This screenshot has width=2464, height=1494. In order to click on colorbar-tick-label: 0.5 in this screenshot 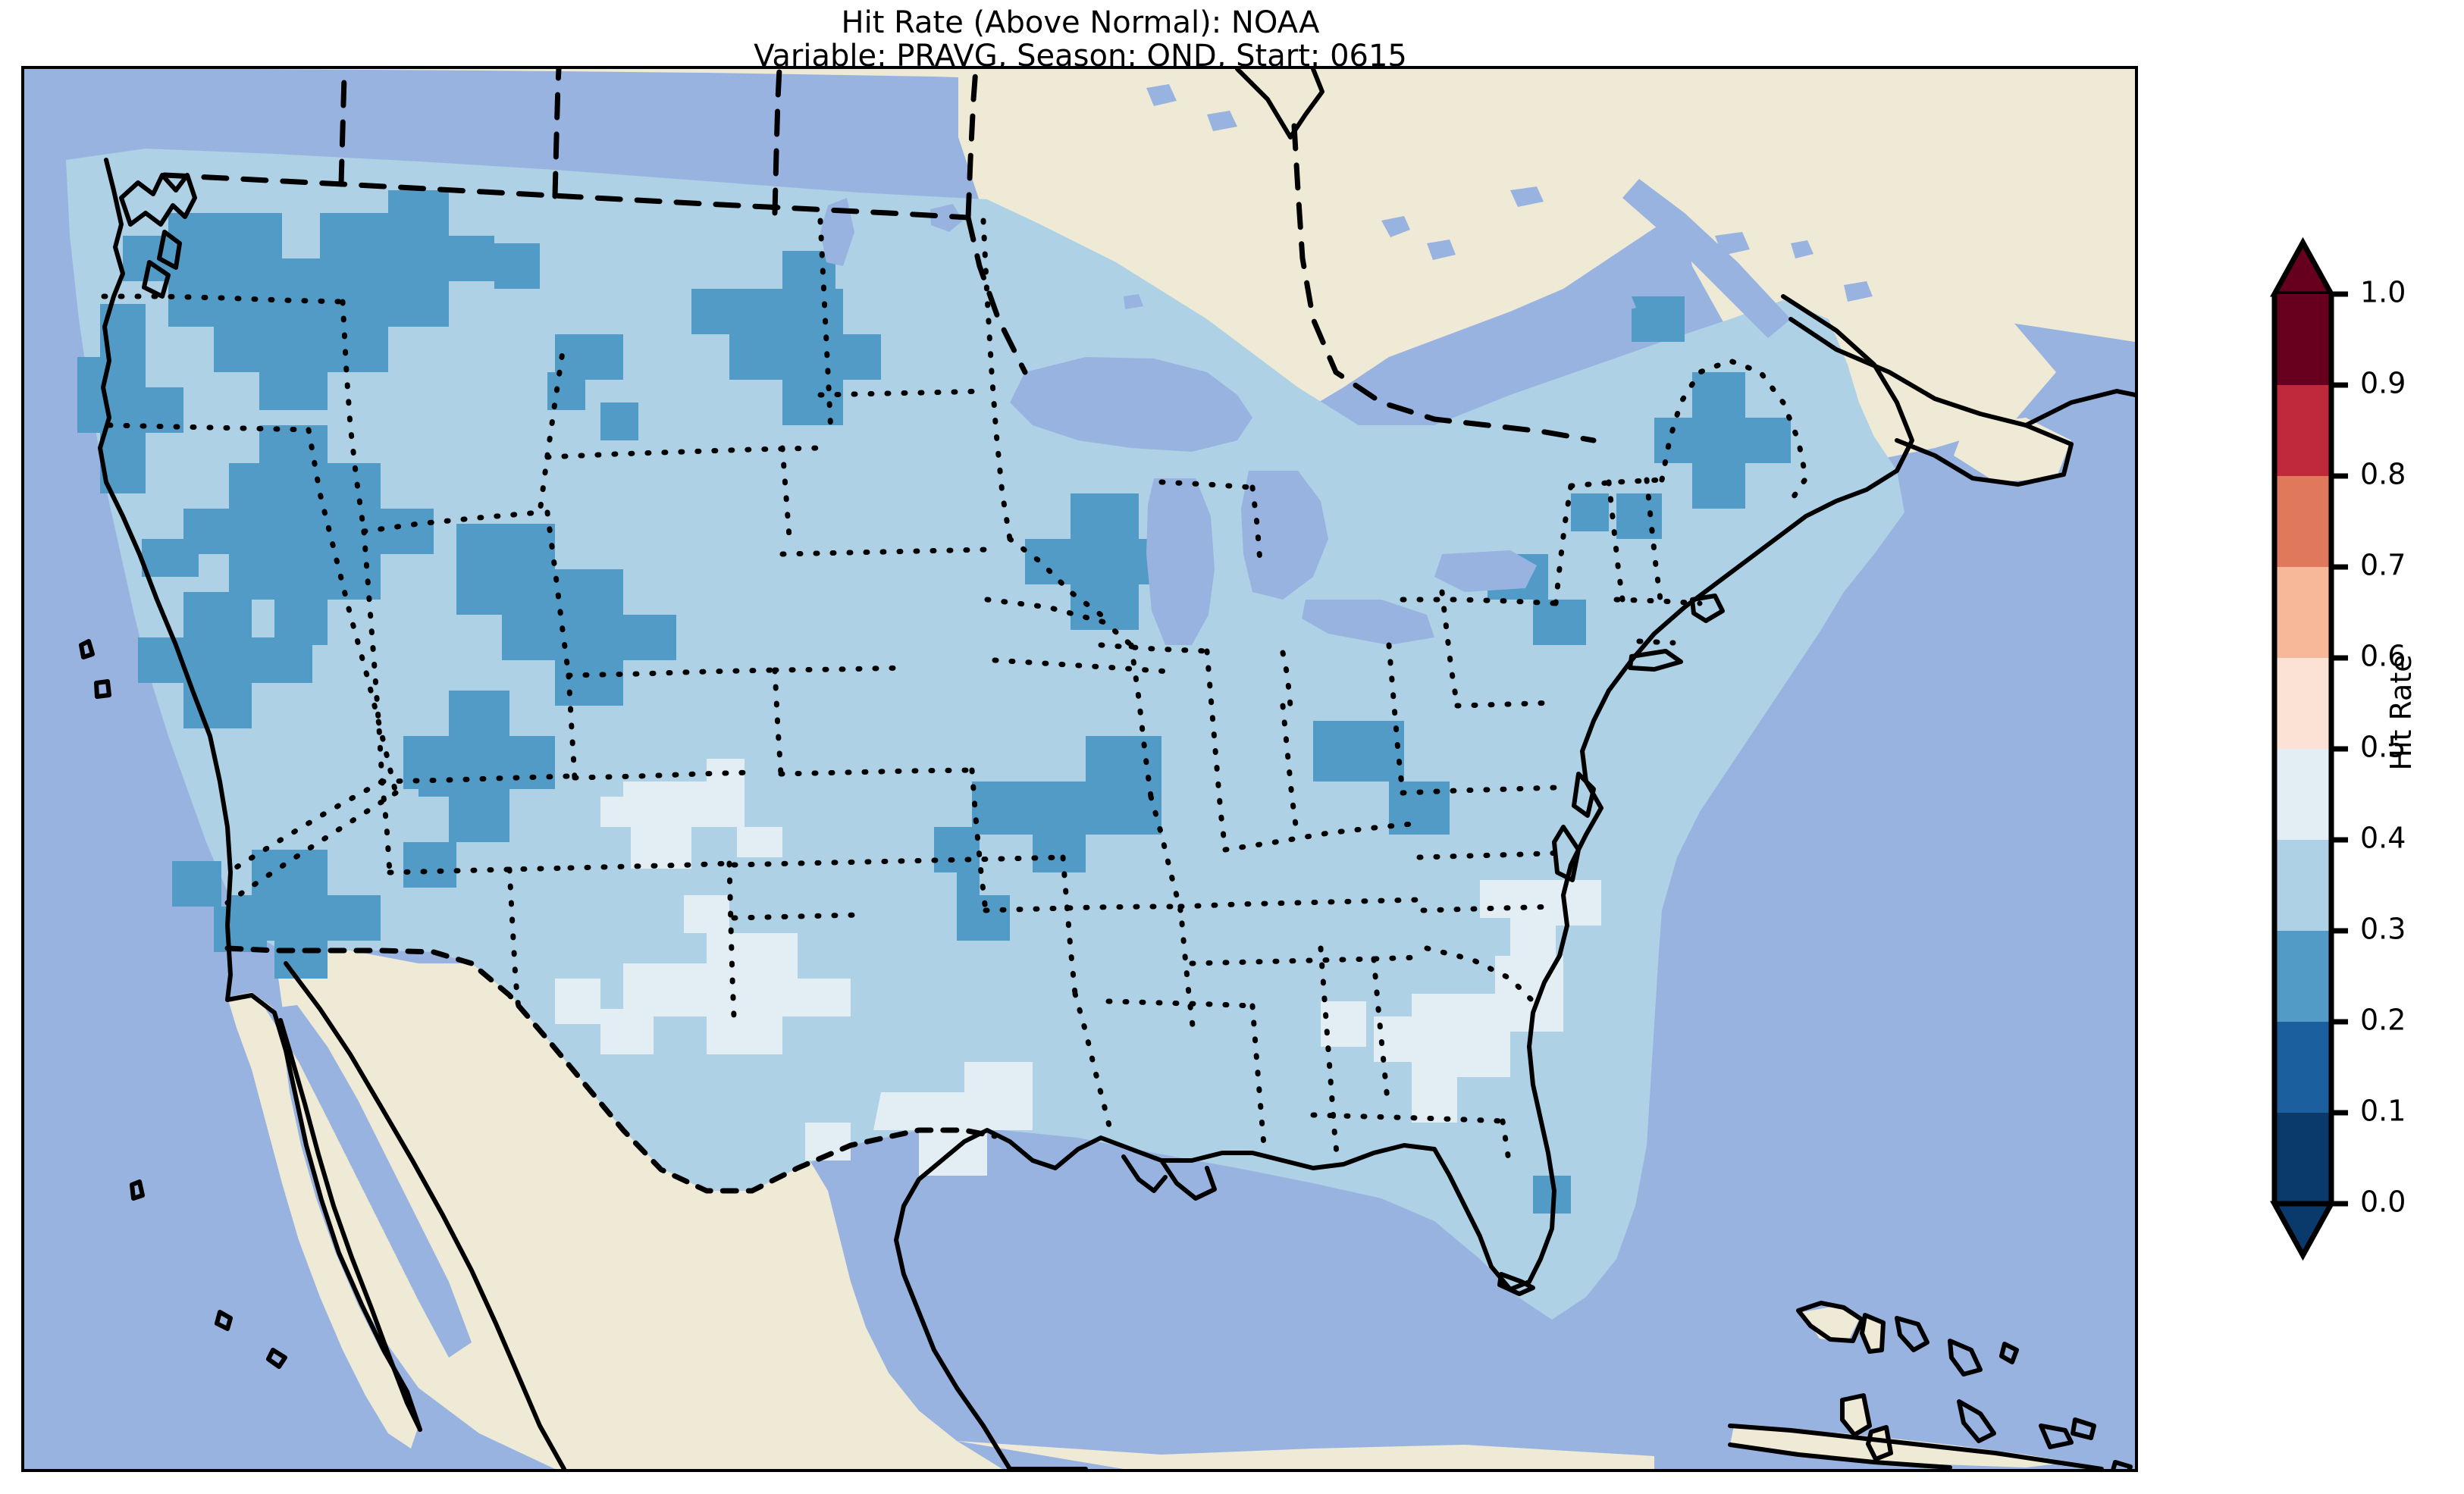, I will do `click(2383, 747)`.